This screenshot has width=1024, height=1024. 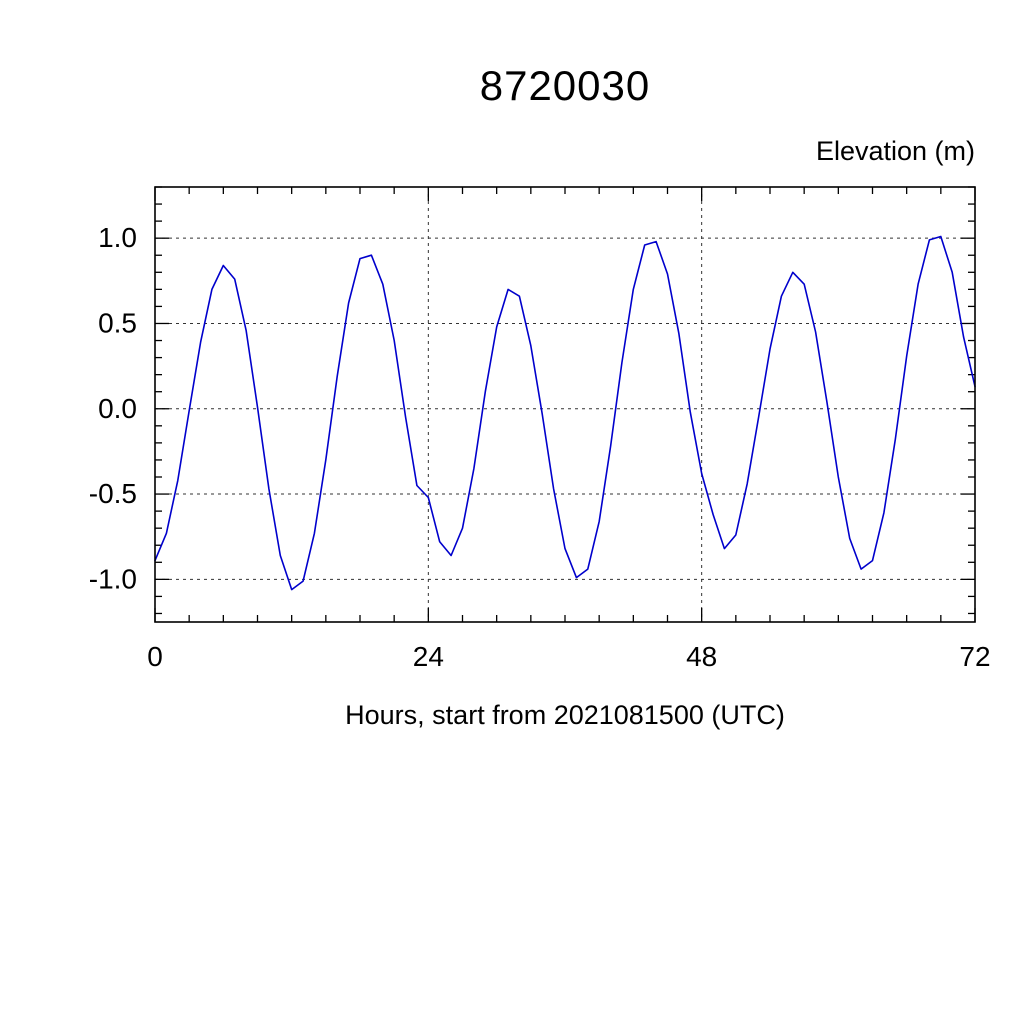 I want to click on x-tick-label: 0, so click(x=155, y=656).